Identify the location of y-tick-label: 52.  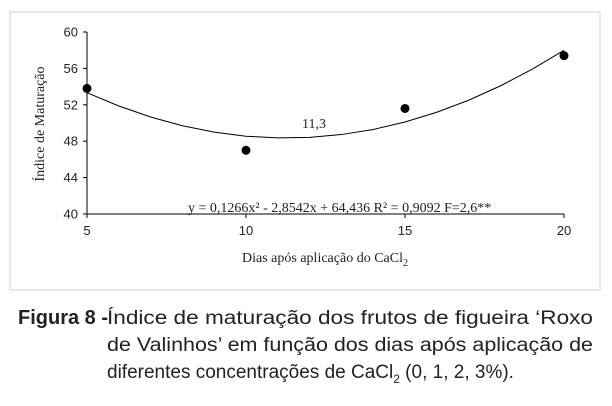
(71, 104).